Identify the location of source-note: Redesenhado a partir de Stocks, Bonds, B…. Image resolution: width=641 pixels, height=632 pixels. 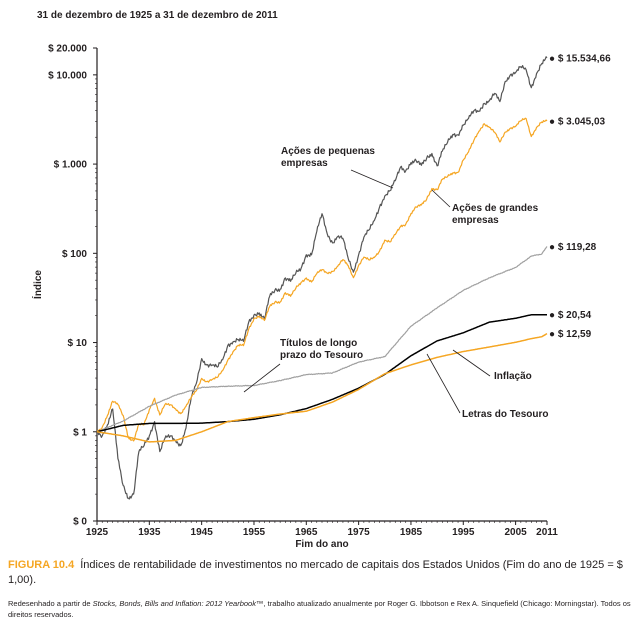
(321, 609).